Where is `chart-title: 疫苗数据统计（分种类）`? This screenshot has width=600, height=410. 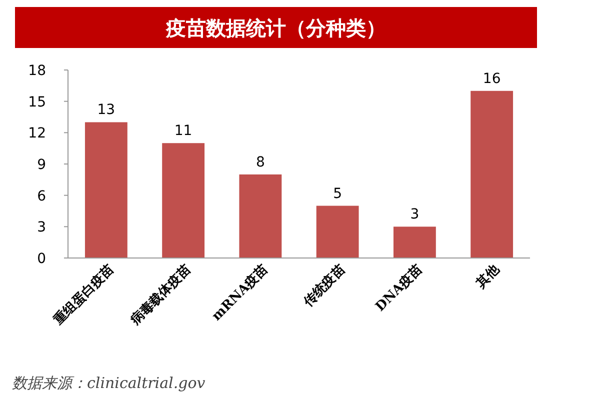
chart-title: 疫苗数据统计（分种类） is located at coordinates (275, 28).